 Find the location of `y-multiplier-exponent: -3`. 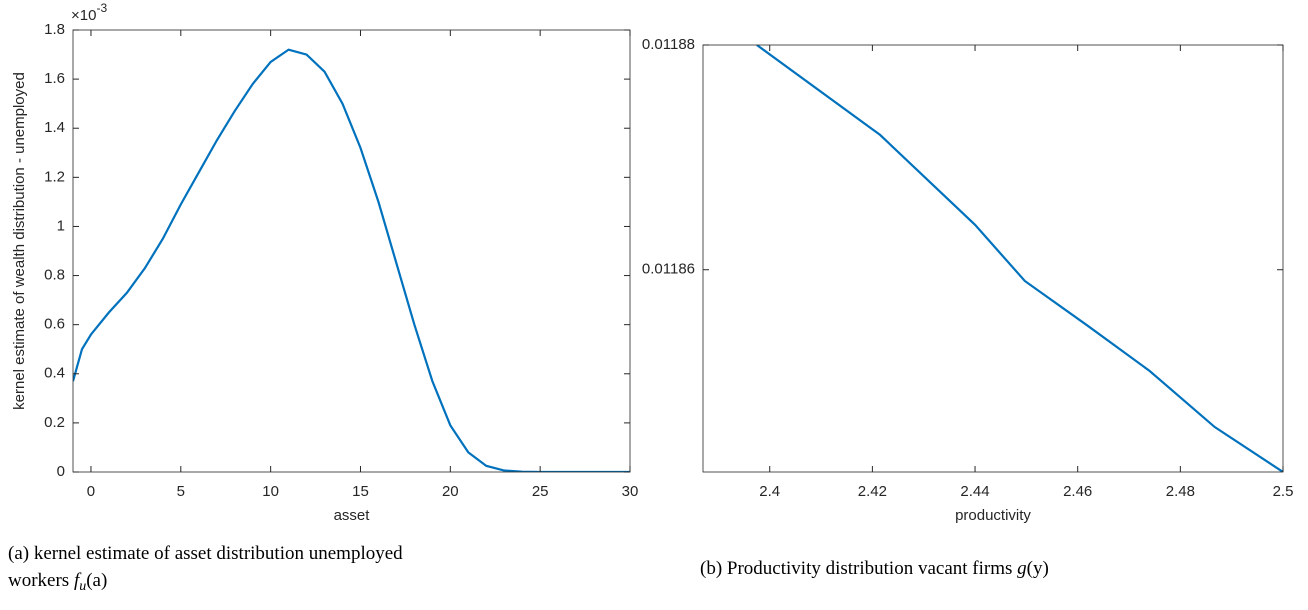

y-multiplier-exponent: -3 is located at coordinates (101, 8).